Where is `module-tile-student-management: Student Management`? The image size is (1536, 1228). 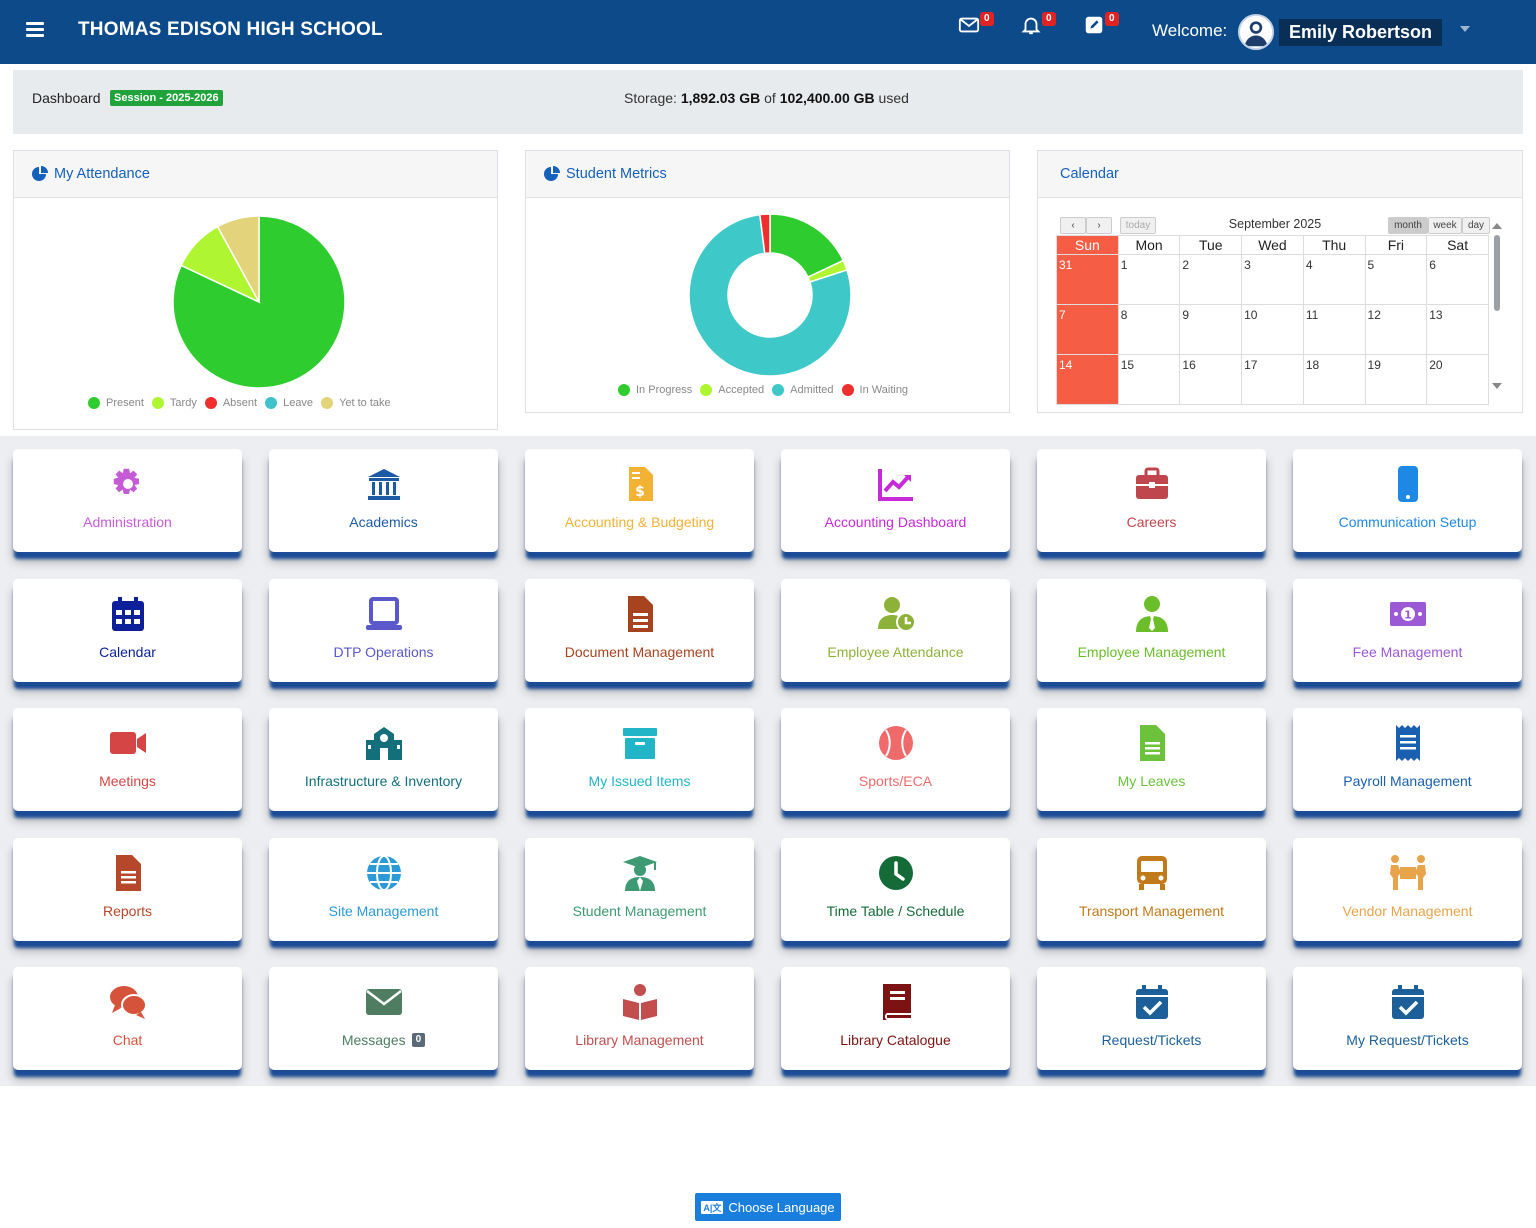
module-tile-student-management: Student Management is located at coordinates (639, 889).